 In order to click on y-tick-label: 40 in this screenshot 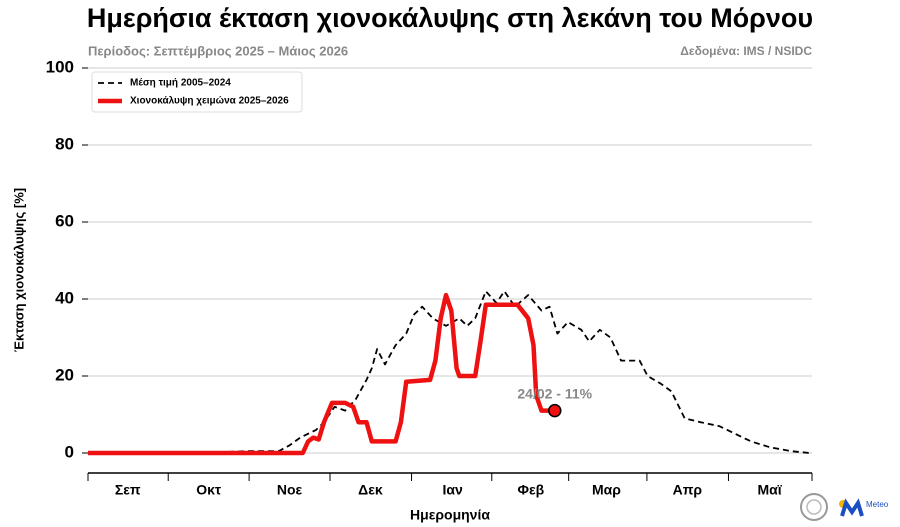, I will do `click(64, 297)`.